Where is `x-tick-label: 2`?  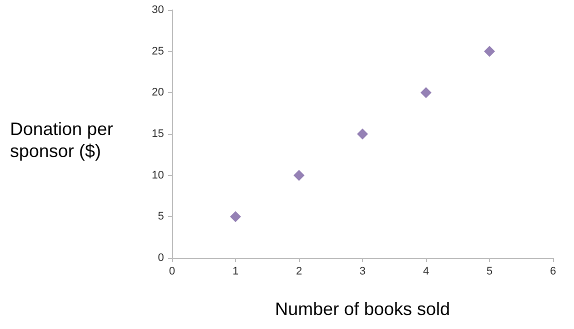 x-tick-label: 2 is located at coordinates (299, 272).